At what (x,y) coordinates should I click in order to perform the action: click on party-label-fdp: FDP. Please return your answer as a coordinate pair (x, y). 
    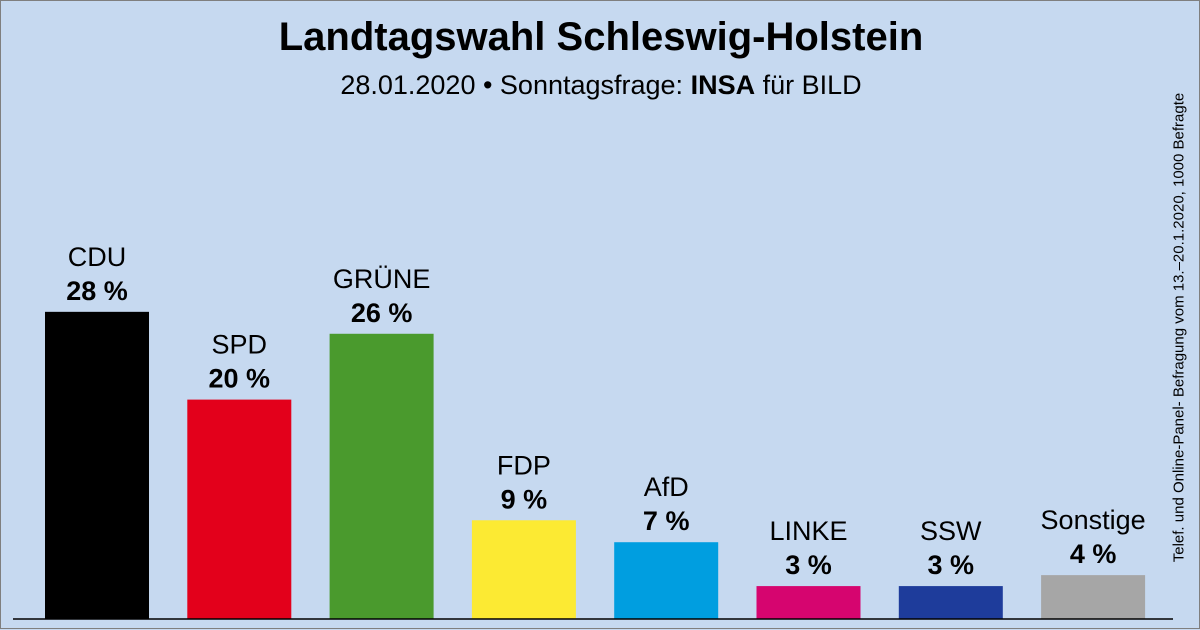
    Looking at the image, I should click on (524, 465).